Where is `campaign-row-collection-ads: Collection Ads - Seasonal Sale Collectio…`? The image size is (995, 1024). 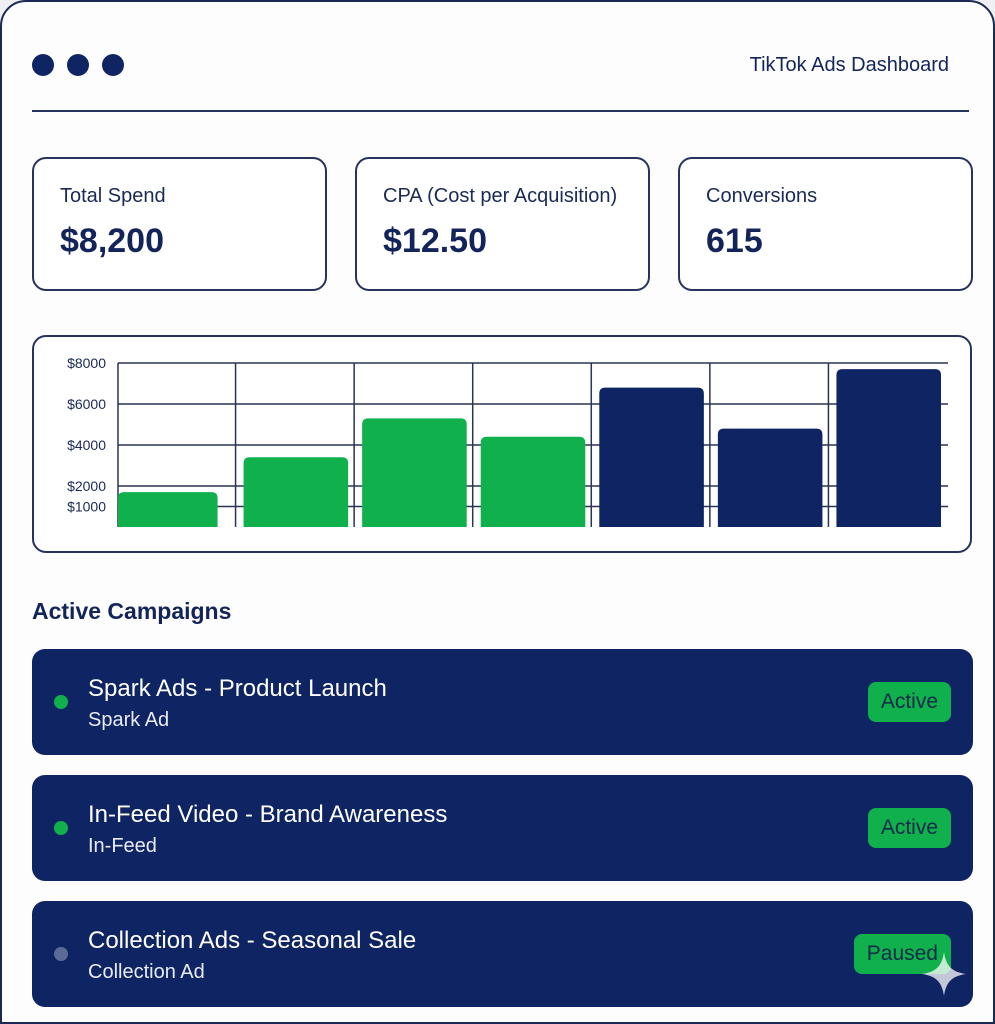 campaign-row-collection-ads: Collection Ads - Seasonal Sale Collectio… is located at coordinates (502, 954).